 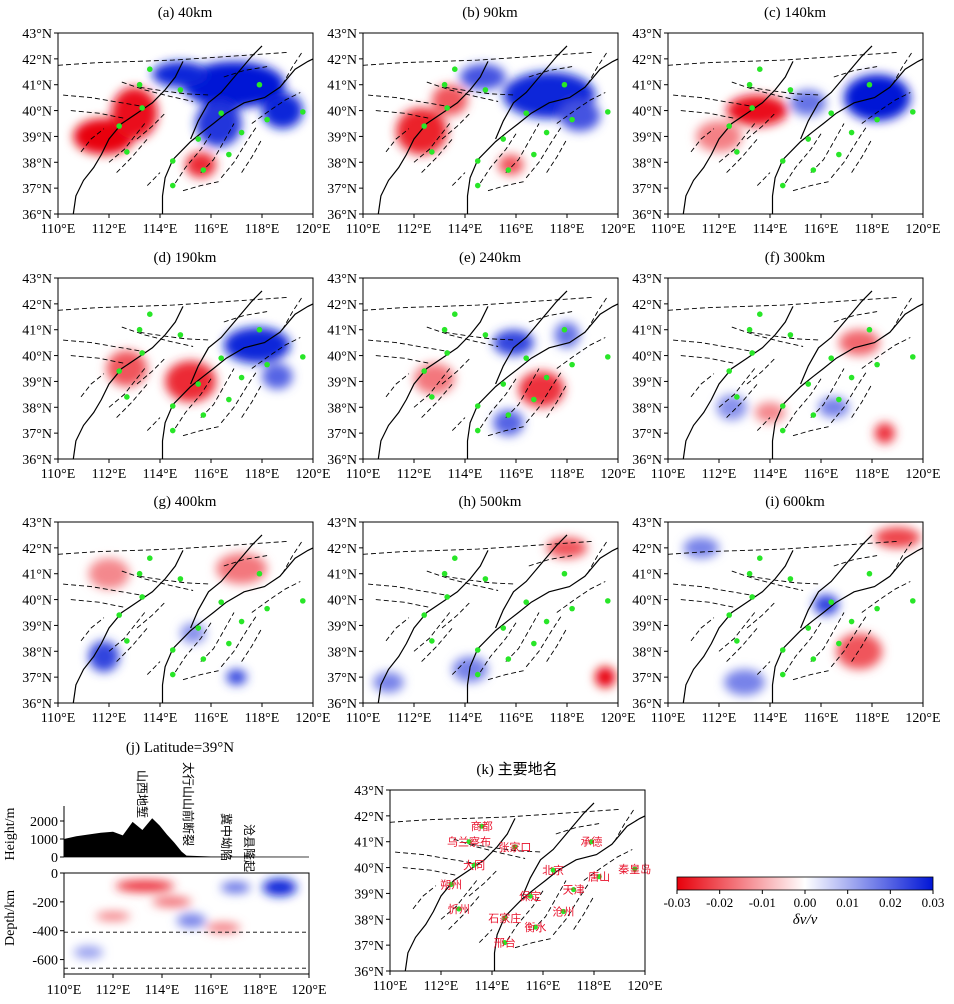 I want to click on feature-label-cangxian-uplift: 沧县隆起, so click(x=249, y=848).